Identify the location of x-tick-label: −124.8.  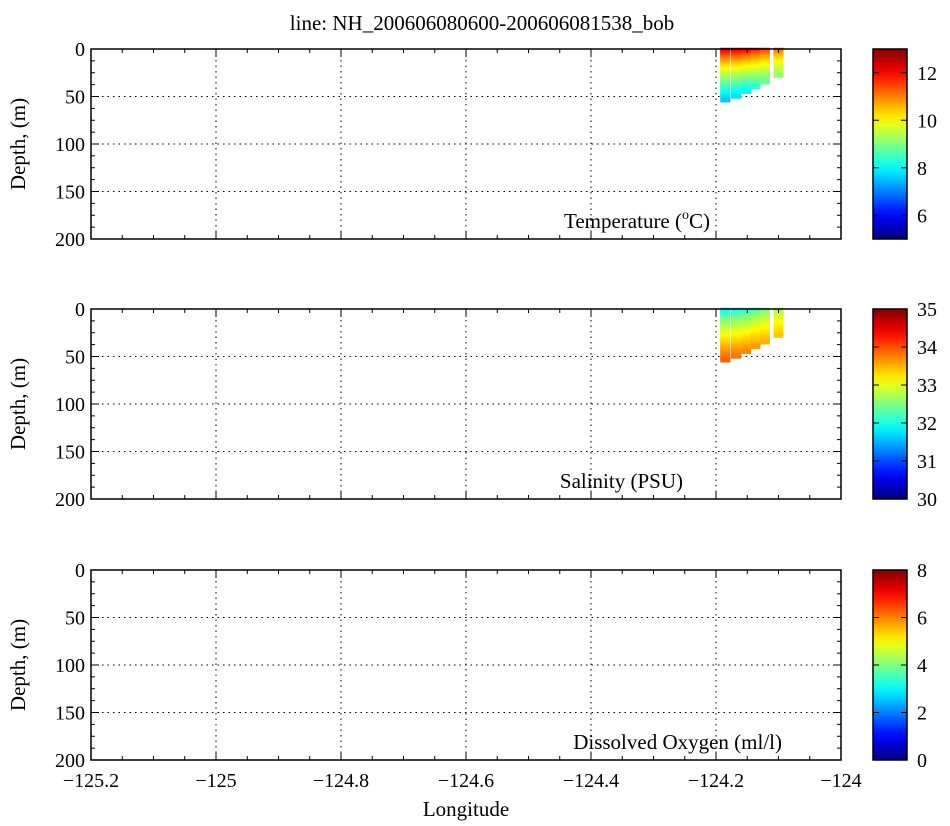
(341, 781).